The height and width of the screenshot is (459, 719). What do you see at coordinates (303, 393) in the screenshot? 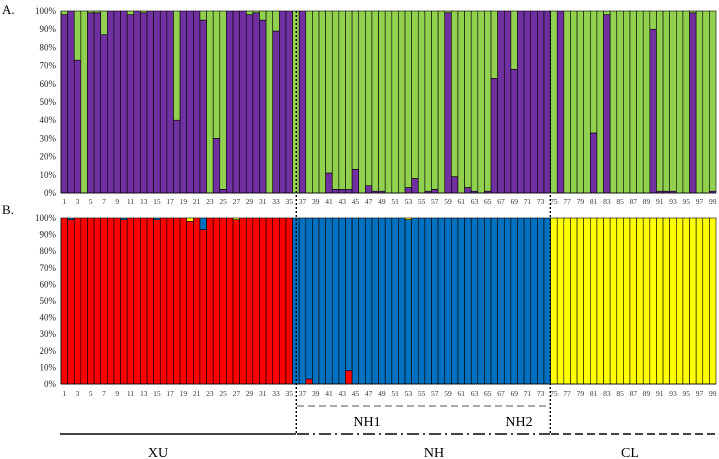
I see `x-tick-label: 37` at bounding box center [303, 393].